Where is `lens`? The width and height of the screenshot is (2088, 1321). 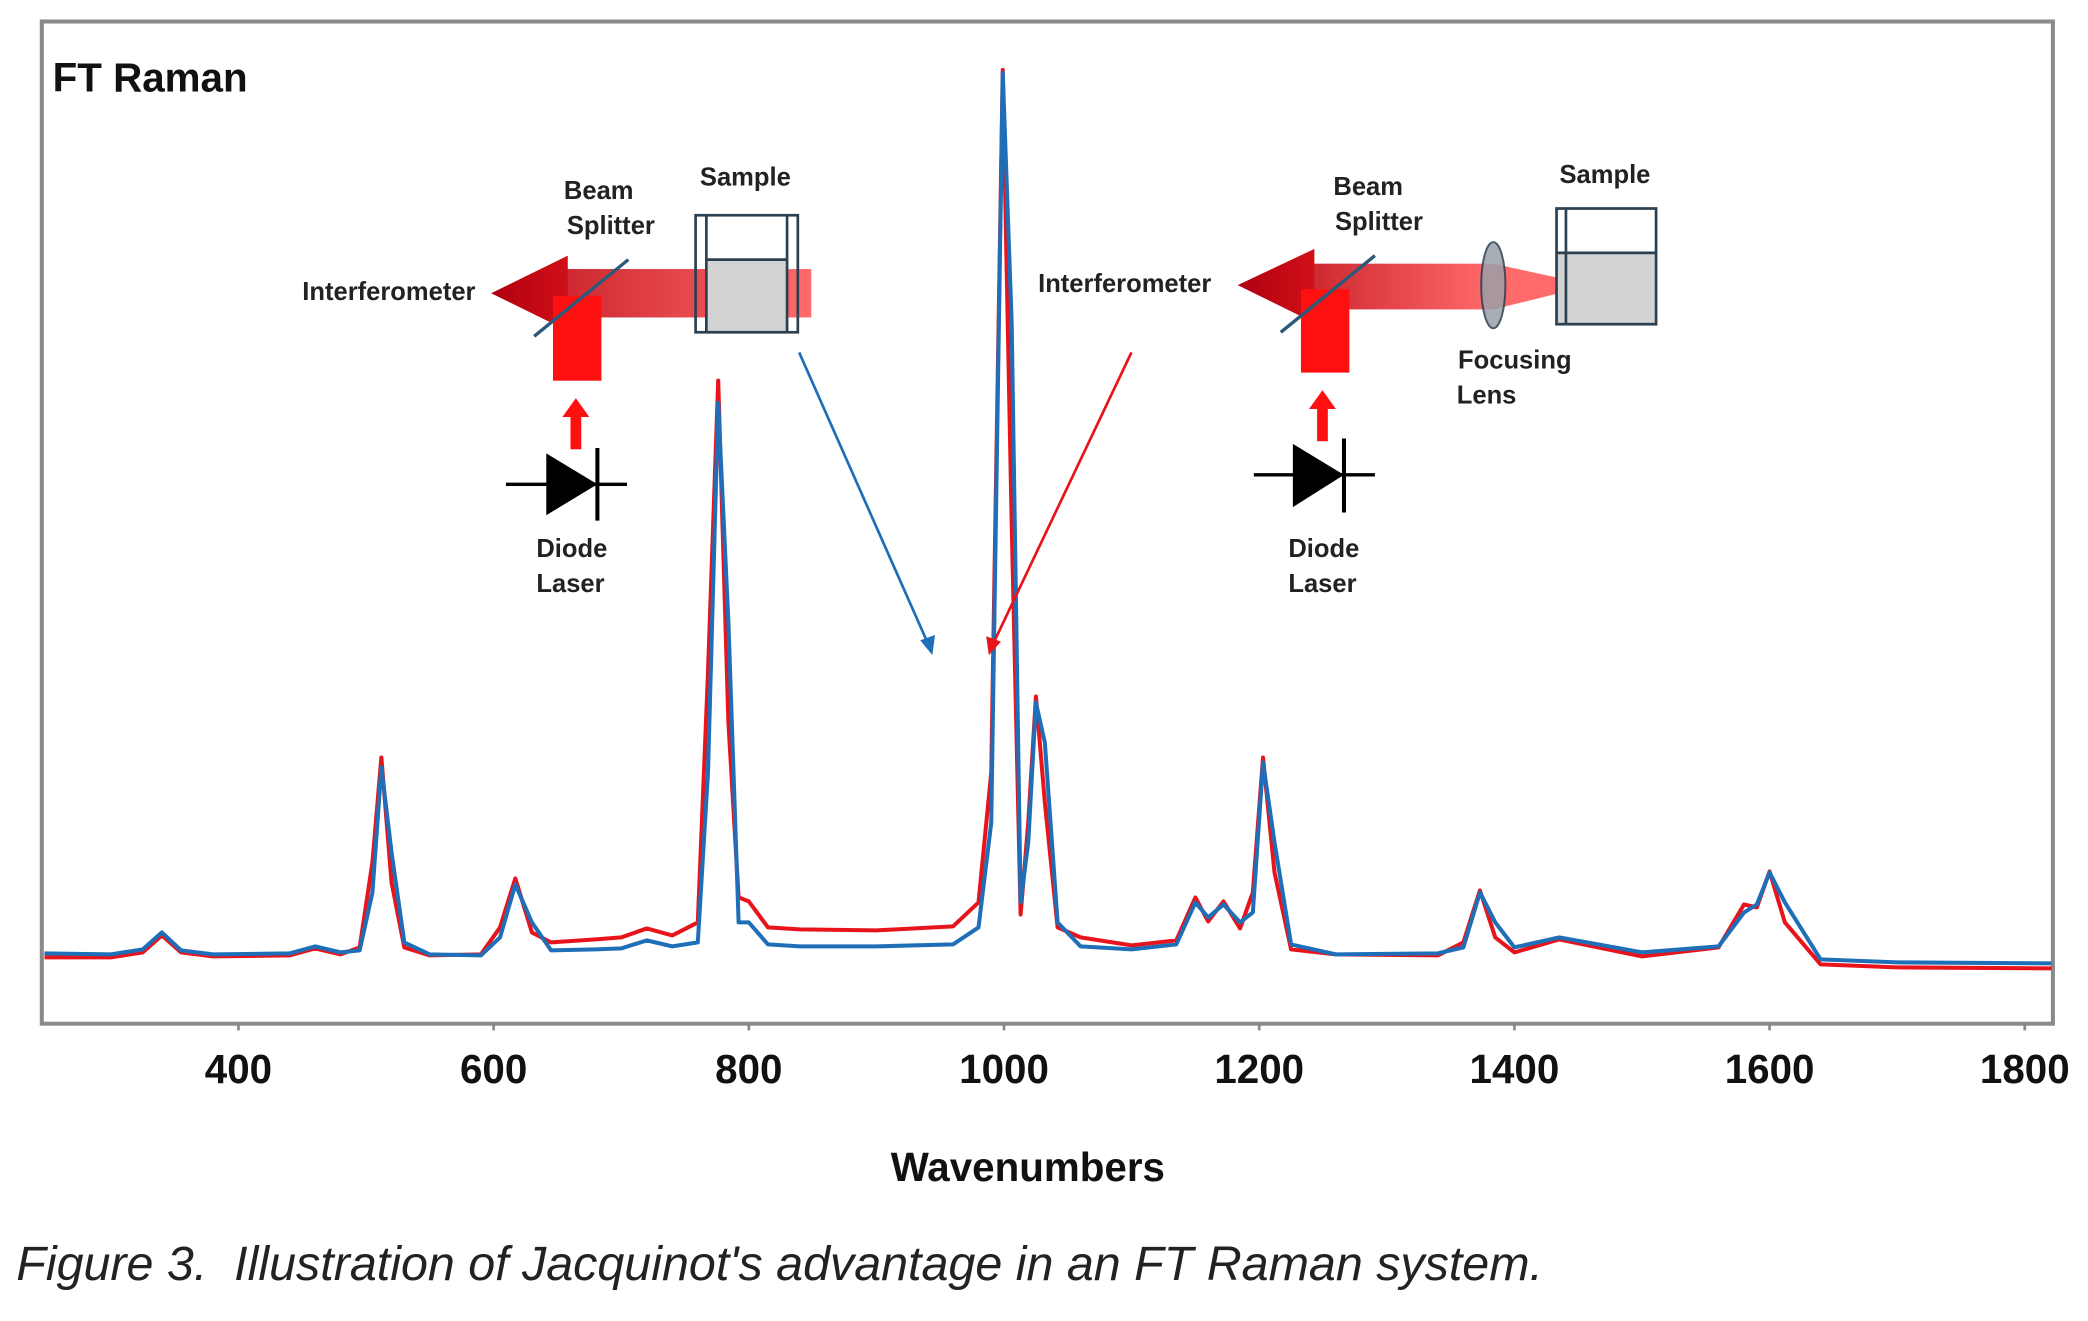 lens is located at coordinates (1493, 285).